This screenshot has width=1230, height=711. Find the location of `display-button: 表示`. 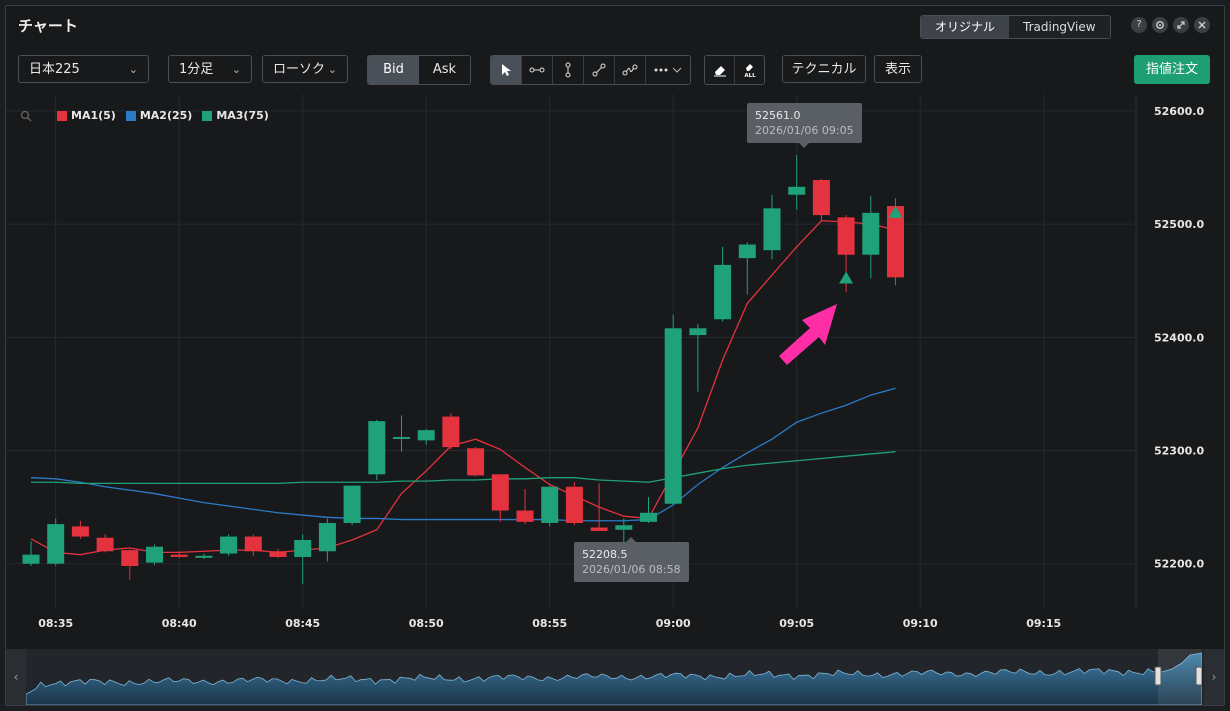

display-button: 表示 is located at coordinates (898, 69).